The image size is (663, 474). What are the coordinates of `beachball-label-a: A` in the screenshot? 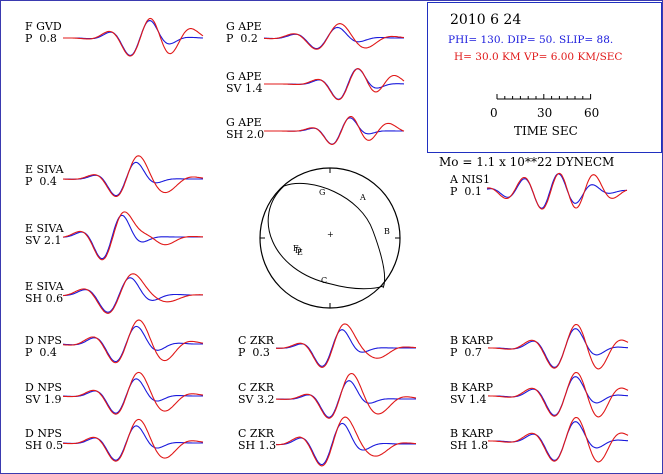 It's located at (363, 197).